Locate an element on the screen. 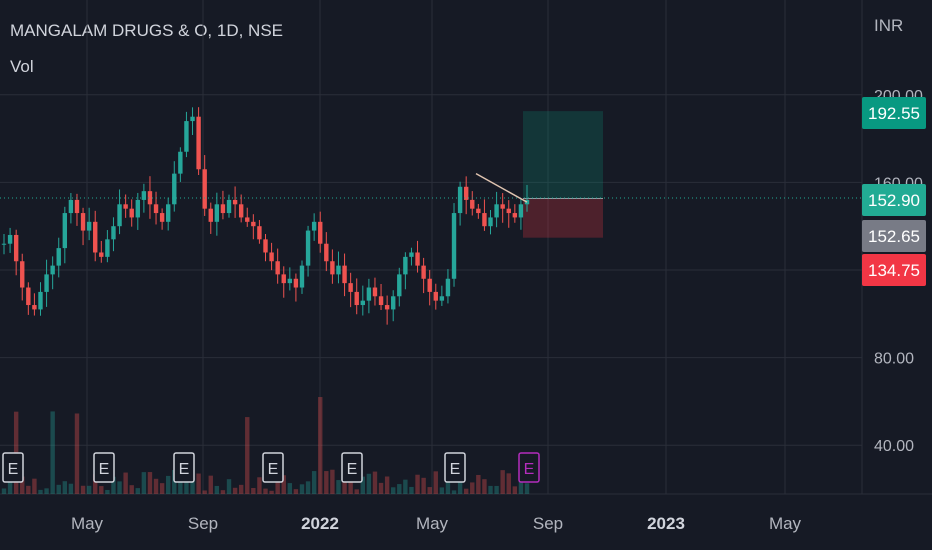 This screenshot has height=550, width=932. long-position-tool is located at coordinates (563, 174).